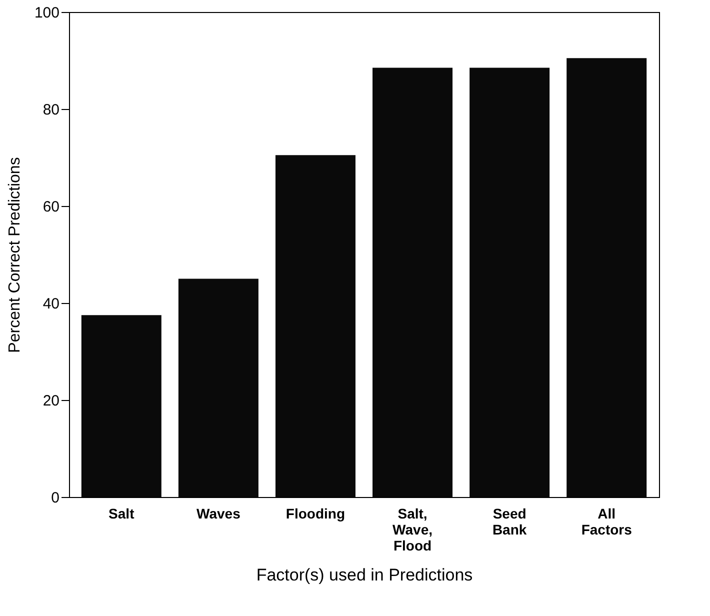 The image size is (710, 616). I want to click on x-tick-label: Seed Bank, so click(509, 522).